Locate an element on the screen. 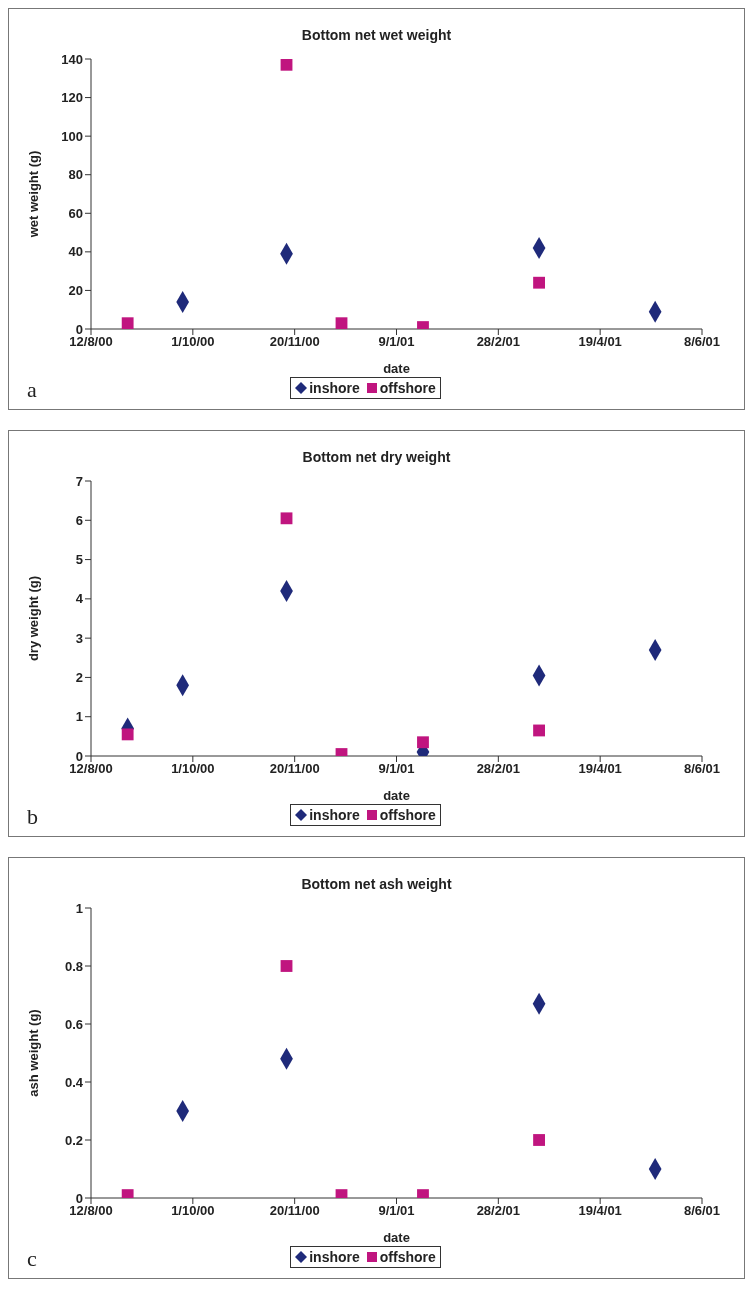 The width and height of the screenshot is (753, 1301). y-tick-label: 0.6 is located at coordinates (73, 1024).